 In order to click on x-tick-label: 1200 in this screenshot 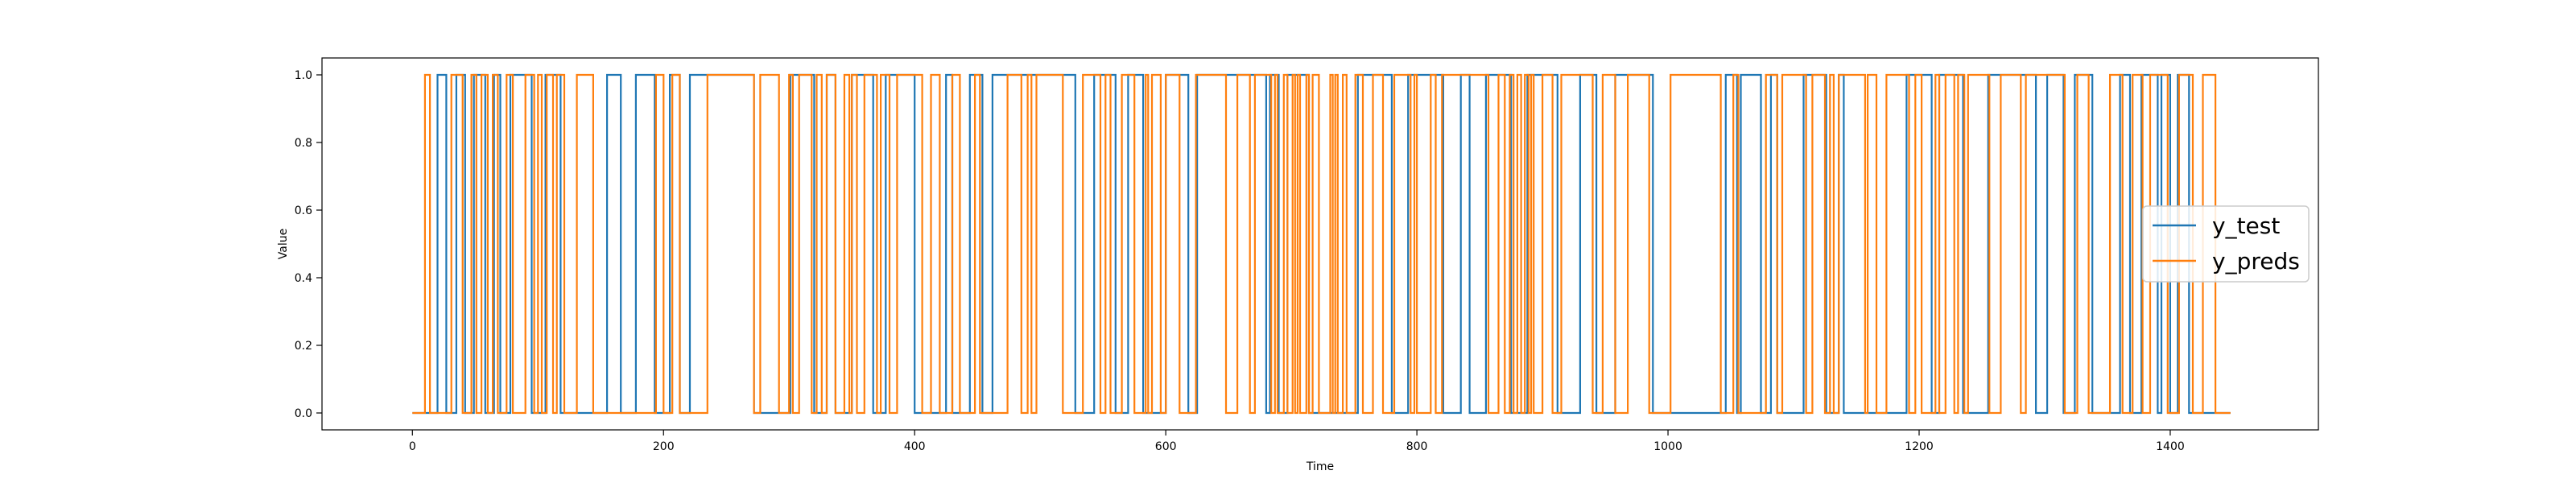, I will do `click(1919, 446)`.